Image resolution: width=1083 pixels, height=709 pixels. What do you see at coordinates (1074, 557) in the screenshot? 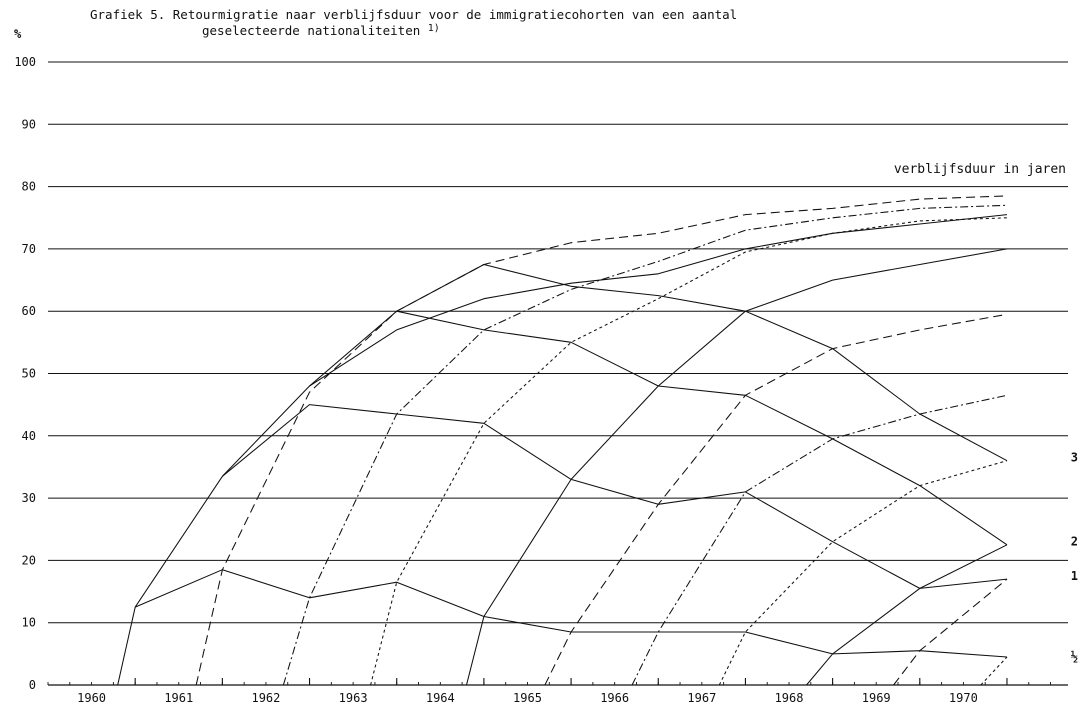
I see `duration-end-labels: 3 2 1 ½` at bounding box center [1074, 557].